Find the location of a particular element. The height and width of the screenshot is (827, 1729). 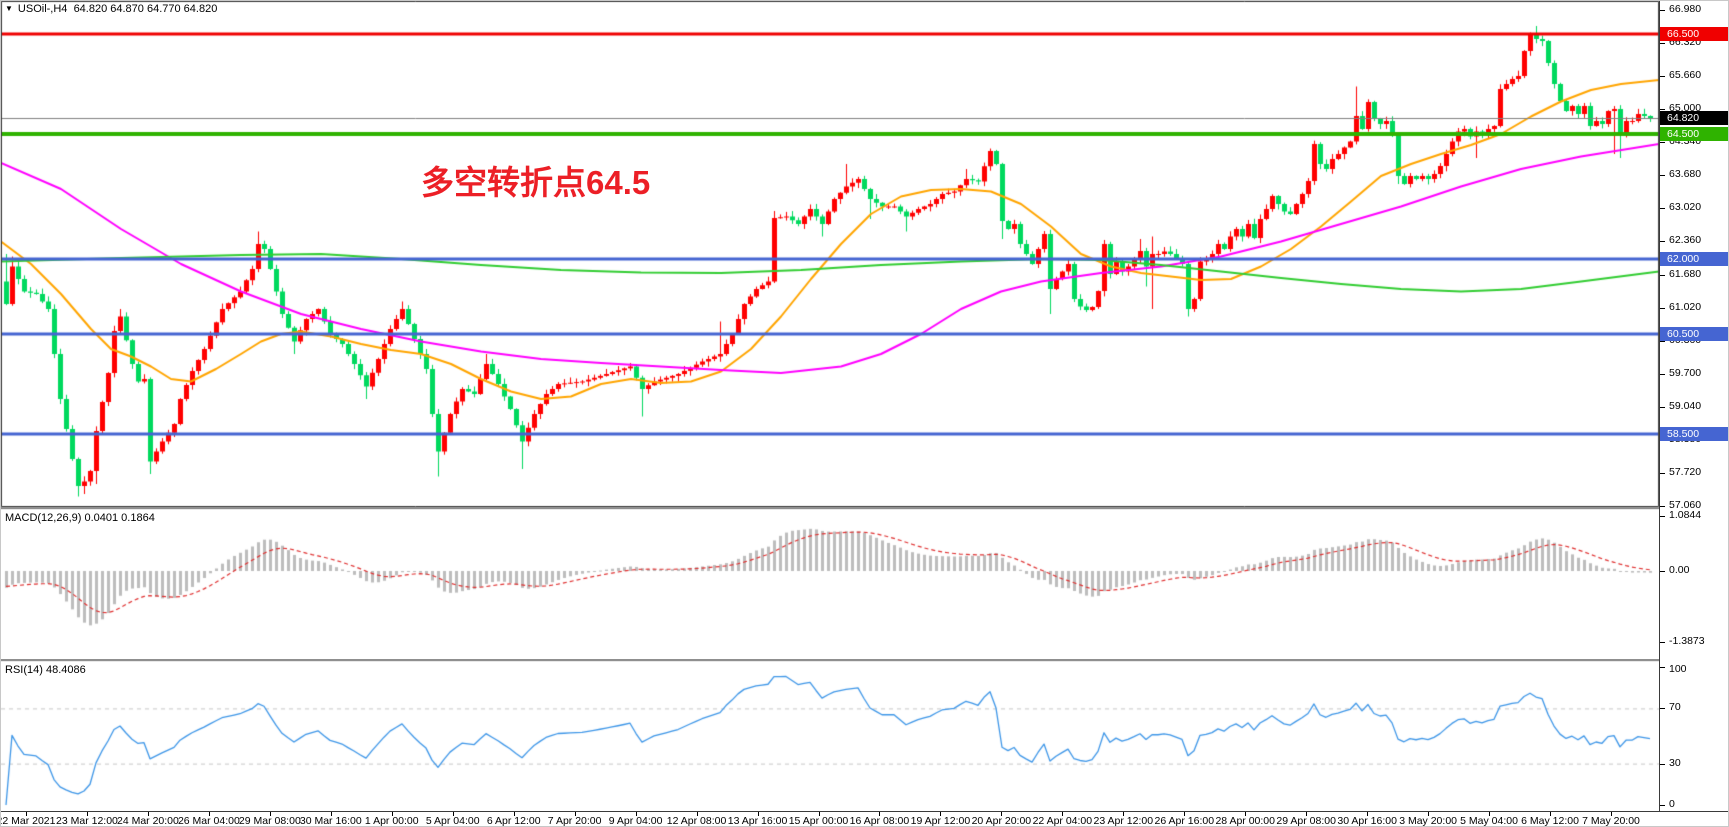

time-tick-label: 23 Apr 12:00 is located at coordinates (1123, 821).